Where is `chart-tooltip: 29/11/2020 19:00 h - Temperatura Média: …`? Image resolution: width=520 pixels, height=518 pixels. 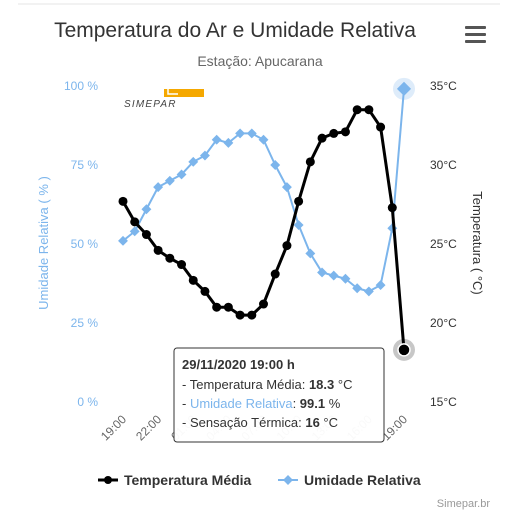
chart-tooltip: 29/11/2020 19:00 h - Temperatura Média: … is located at coordinates (279, 395).